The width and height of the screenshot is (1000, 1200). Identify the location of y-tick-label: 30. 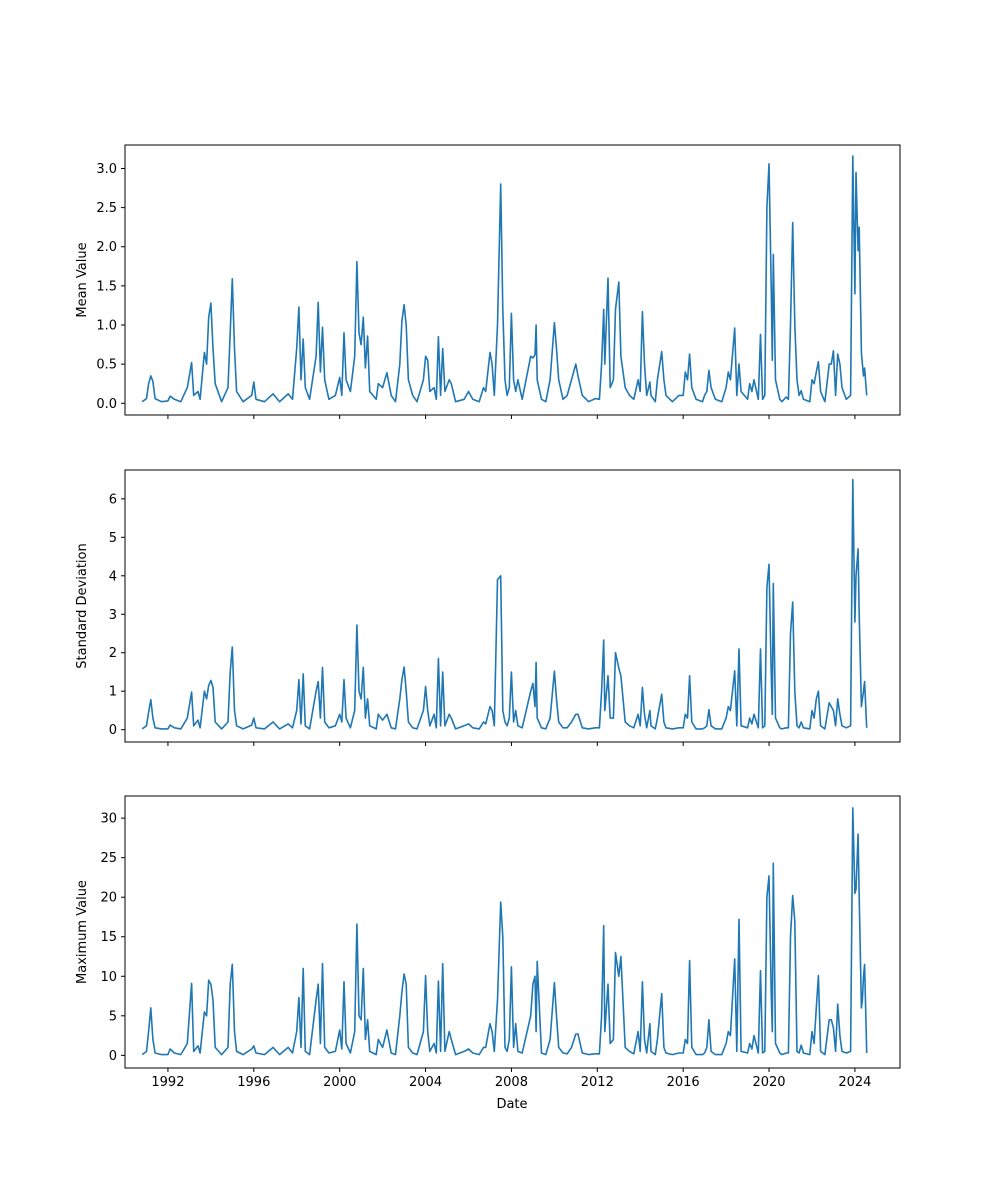
(108, 819).